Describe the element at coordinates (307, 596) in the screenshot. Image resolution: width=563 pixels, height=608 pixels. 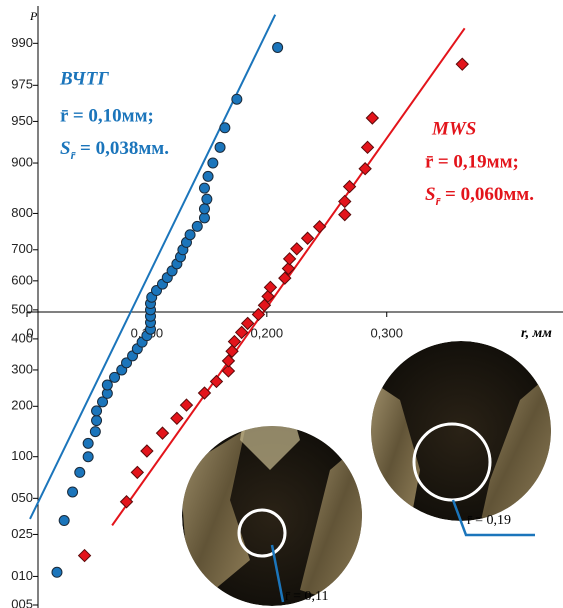
I see `inset-label: r̄ = 0,11` at that location.